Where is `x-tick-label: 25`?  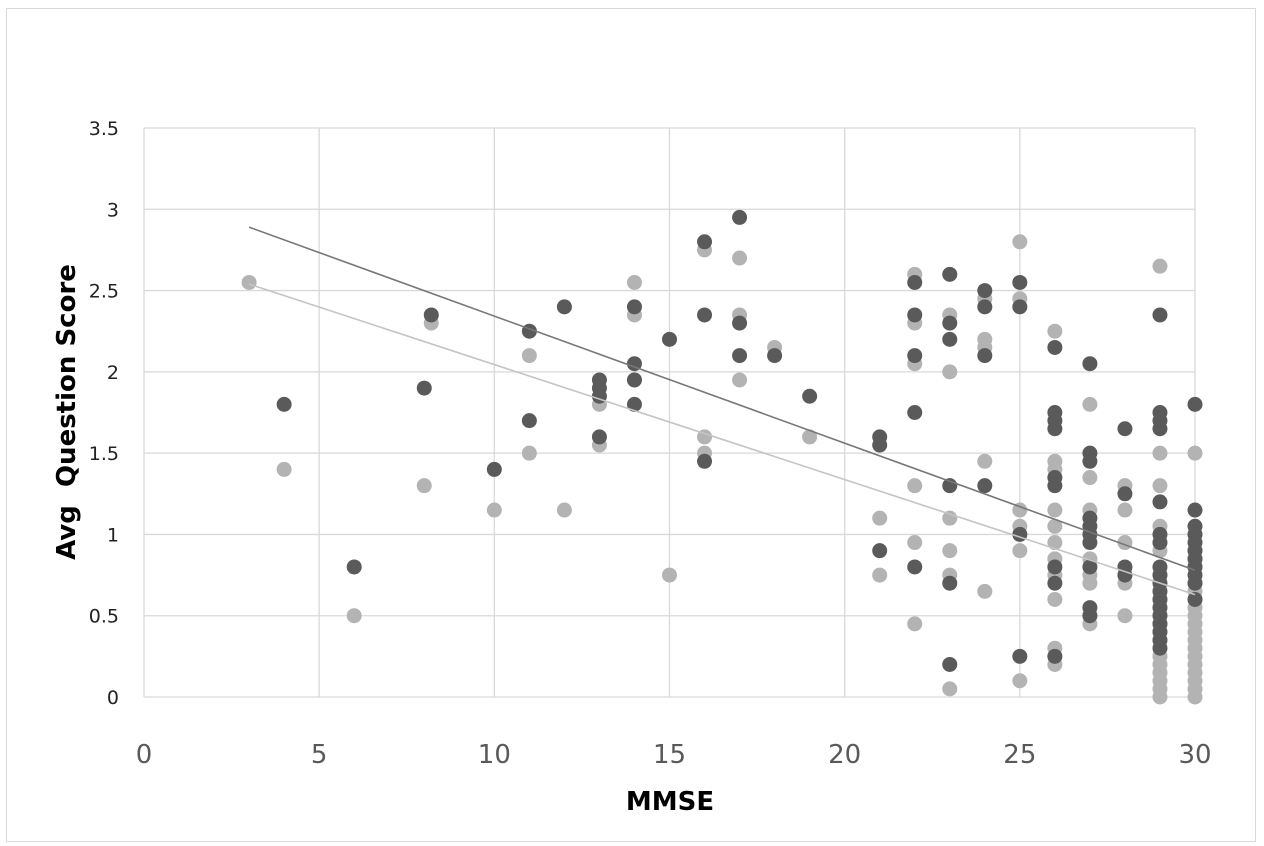
x-tick-label: 25 is located at coordinates (1019, 755).